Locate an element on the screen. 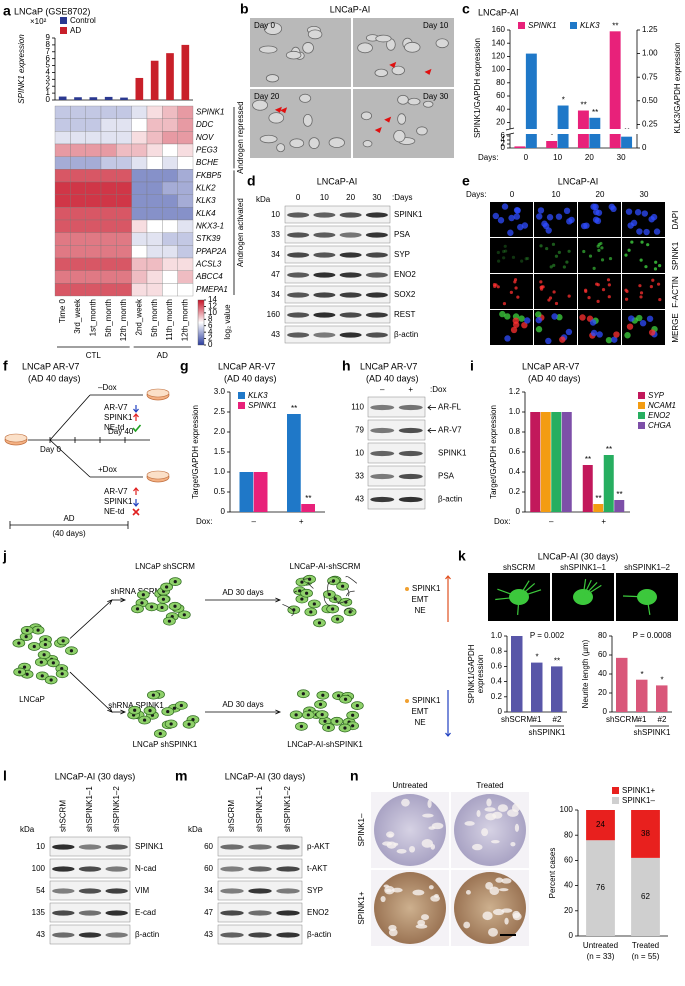  x-tick-label: 10 is located at coordinates (557, 157).